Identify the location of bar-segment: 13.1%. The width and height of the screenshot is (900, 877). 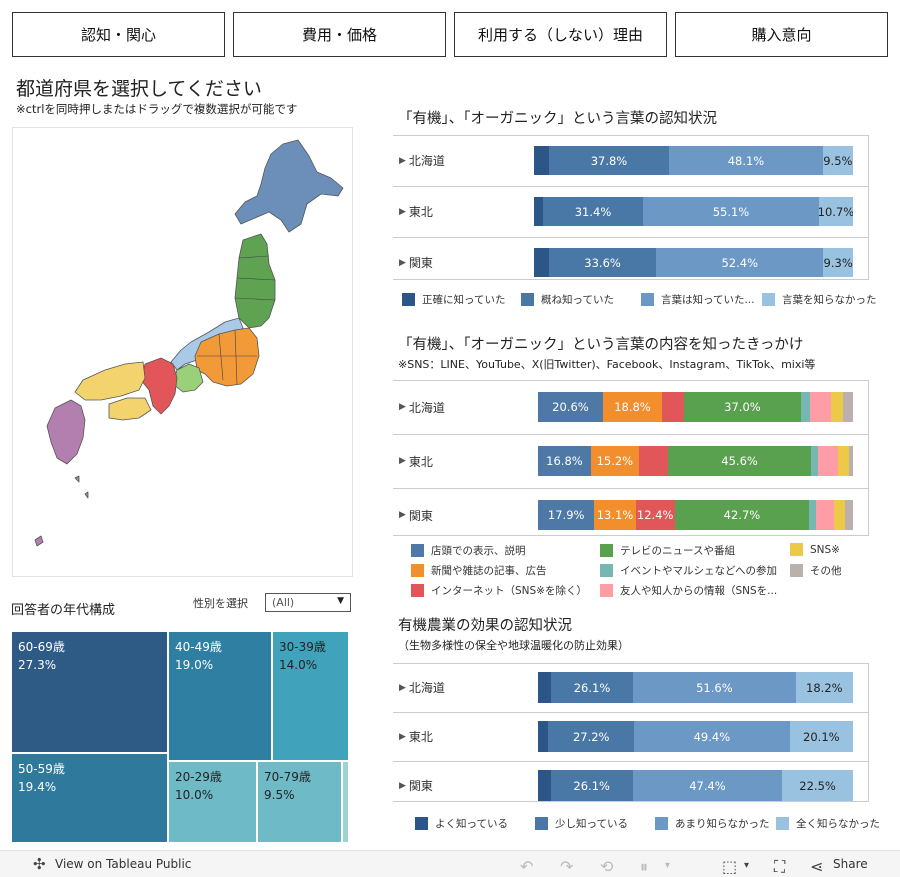
(615, 515).